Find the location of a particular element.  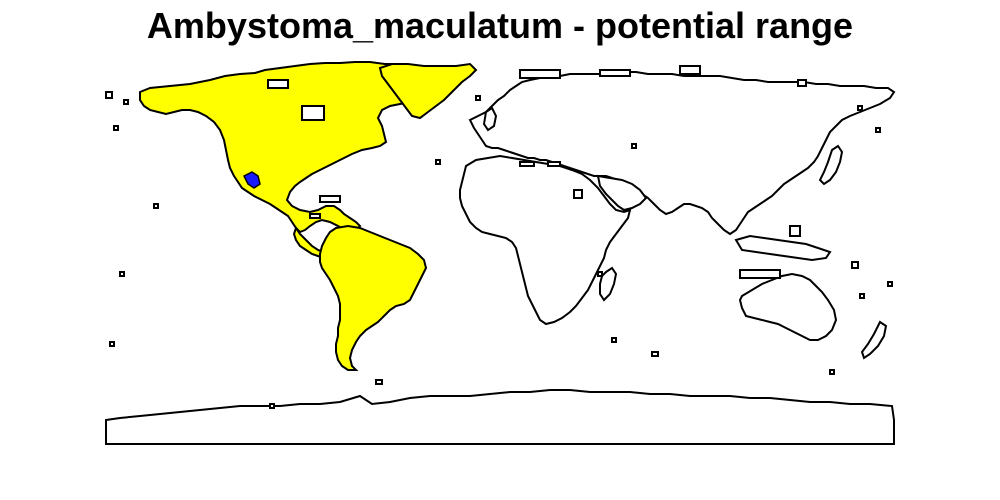

eurasia is located at coordinates (682, 153).